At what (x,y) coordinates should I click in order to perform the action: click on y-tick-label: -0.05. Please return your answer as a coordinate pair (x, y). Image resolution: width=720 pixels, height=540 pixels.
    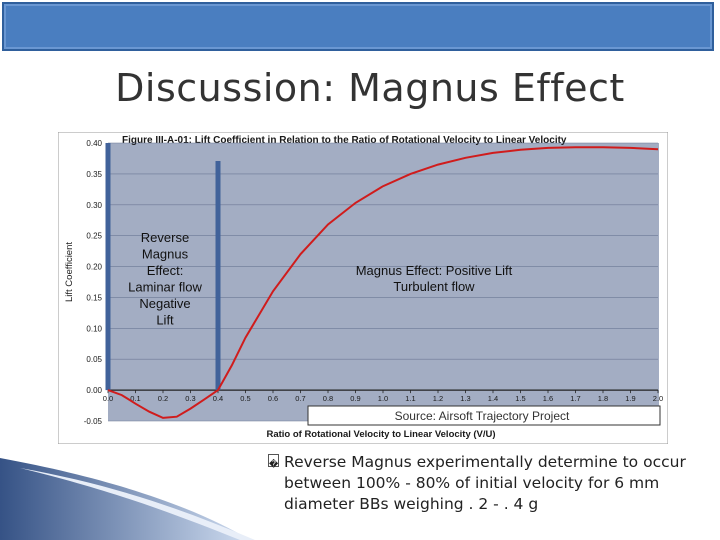
    Looking at the image, I should click on (93, 421).